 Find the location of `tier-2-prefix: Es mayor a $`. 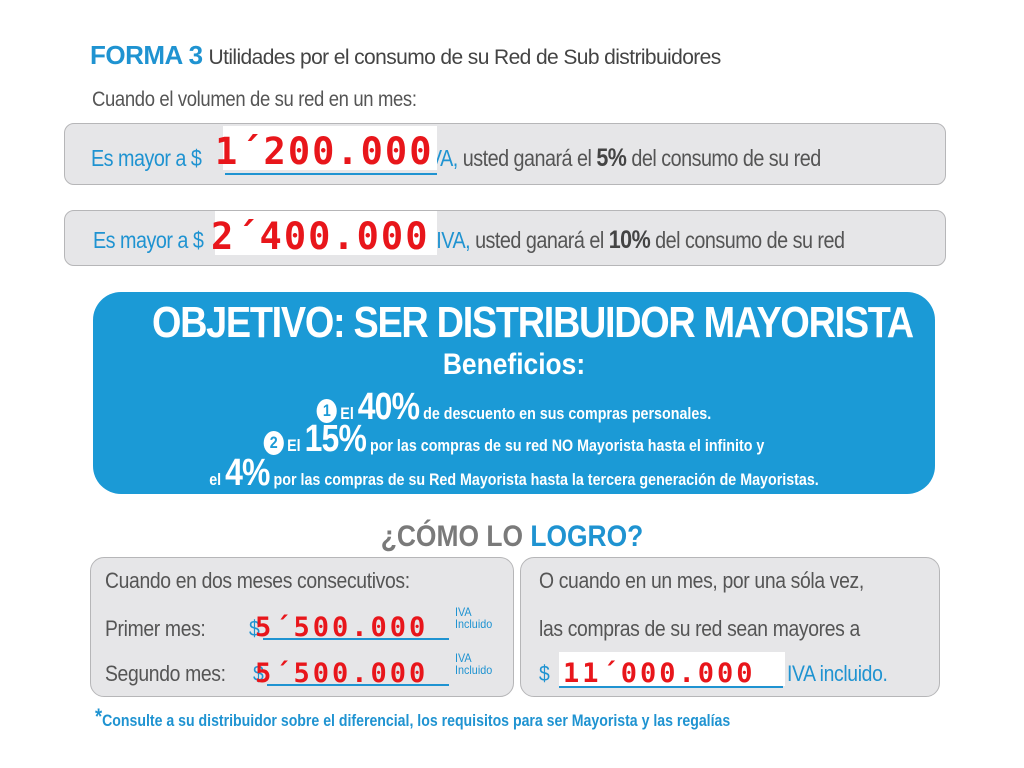

tier-2-prefix: Es mayor a $ is located at coordinates (148, 240).